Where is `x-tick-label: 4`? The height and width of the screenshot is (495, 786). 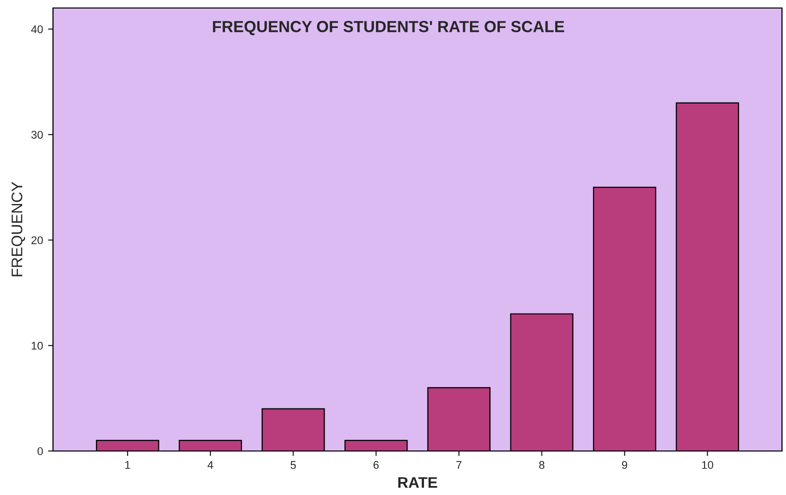 x-tick-label: 4 is located at coordinates (211, 465).